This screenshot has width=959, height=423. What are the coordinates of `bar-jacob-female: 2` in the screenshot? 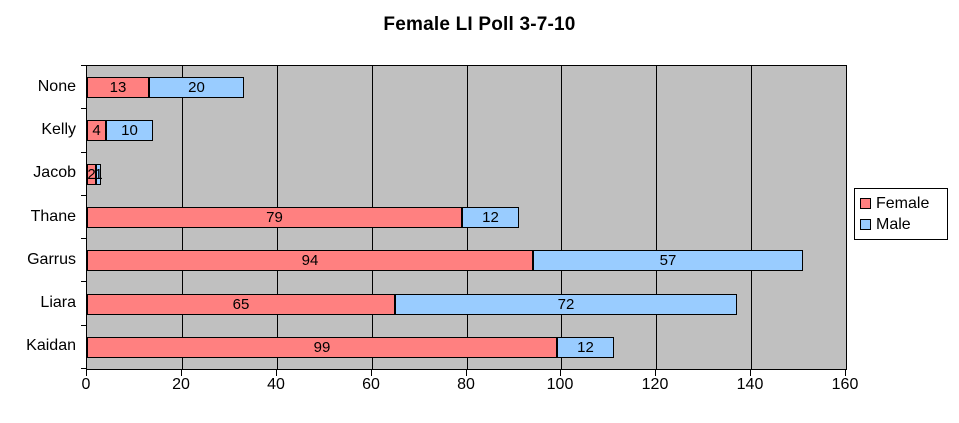 It's located at (91, 174).